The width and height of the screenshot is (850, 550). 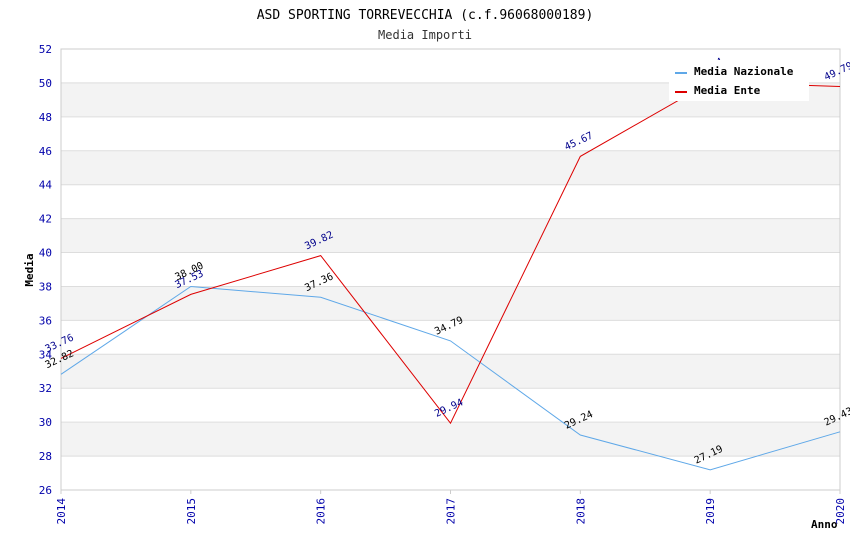 I want to click on y-tick-label: 42, so click(x=45, y=219).